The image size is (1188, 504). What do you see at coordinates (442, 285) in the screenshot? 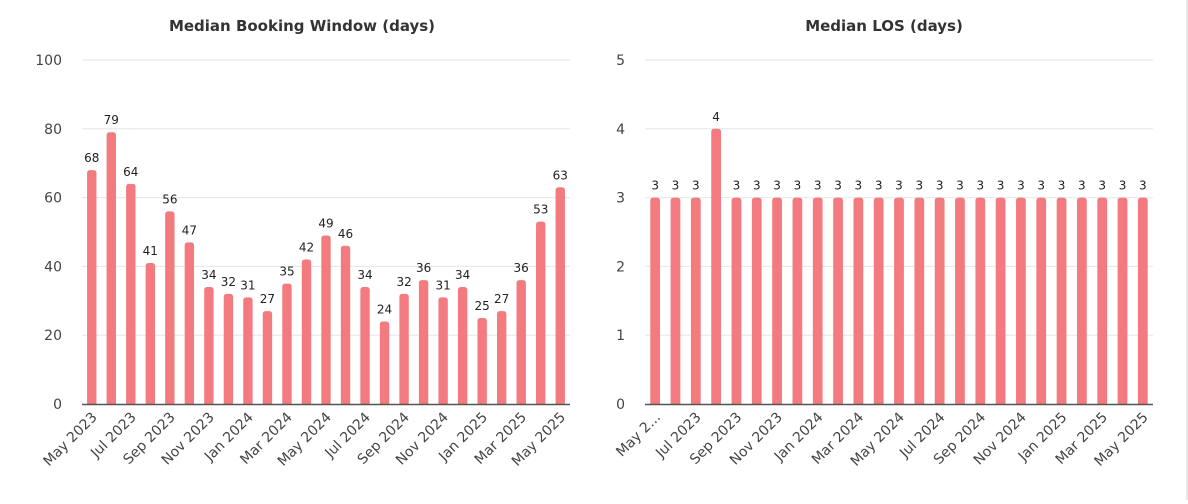
I see `data-label: 31` at bounding box center [442, 285].